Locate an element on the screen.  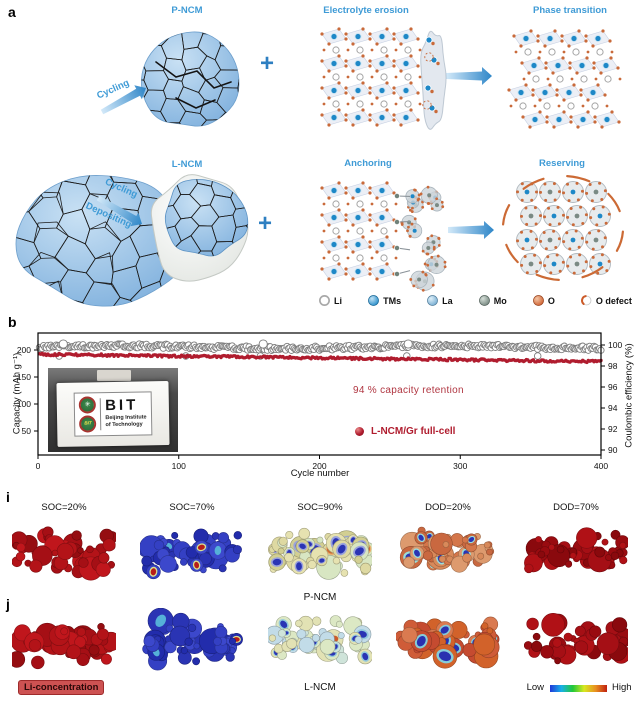
plus-sign-top: + is located at coordinates (267, 63).